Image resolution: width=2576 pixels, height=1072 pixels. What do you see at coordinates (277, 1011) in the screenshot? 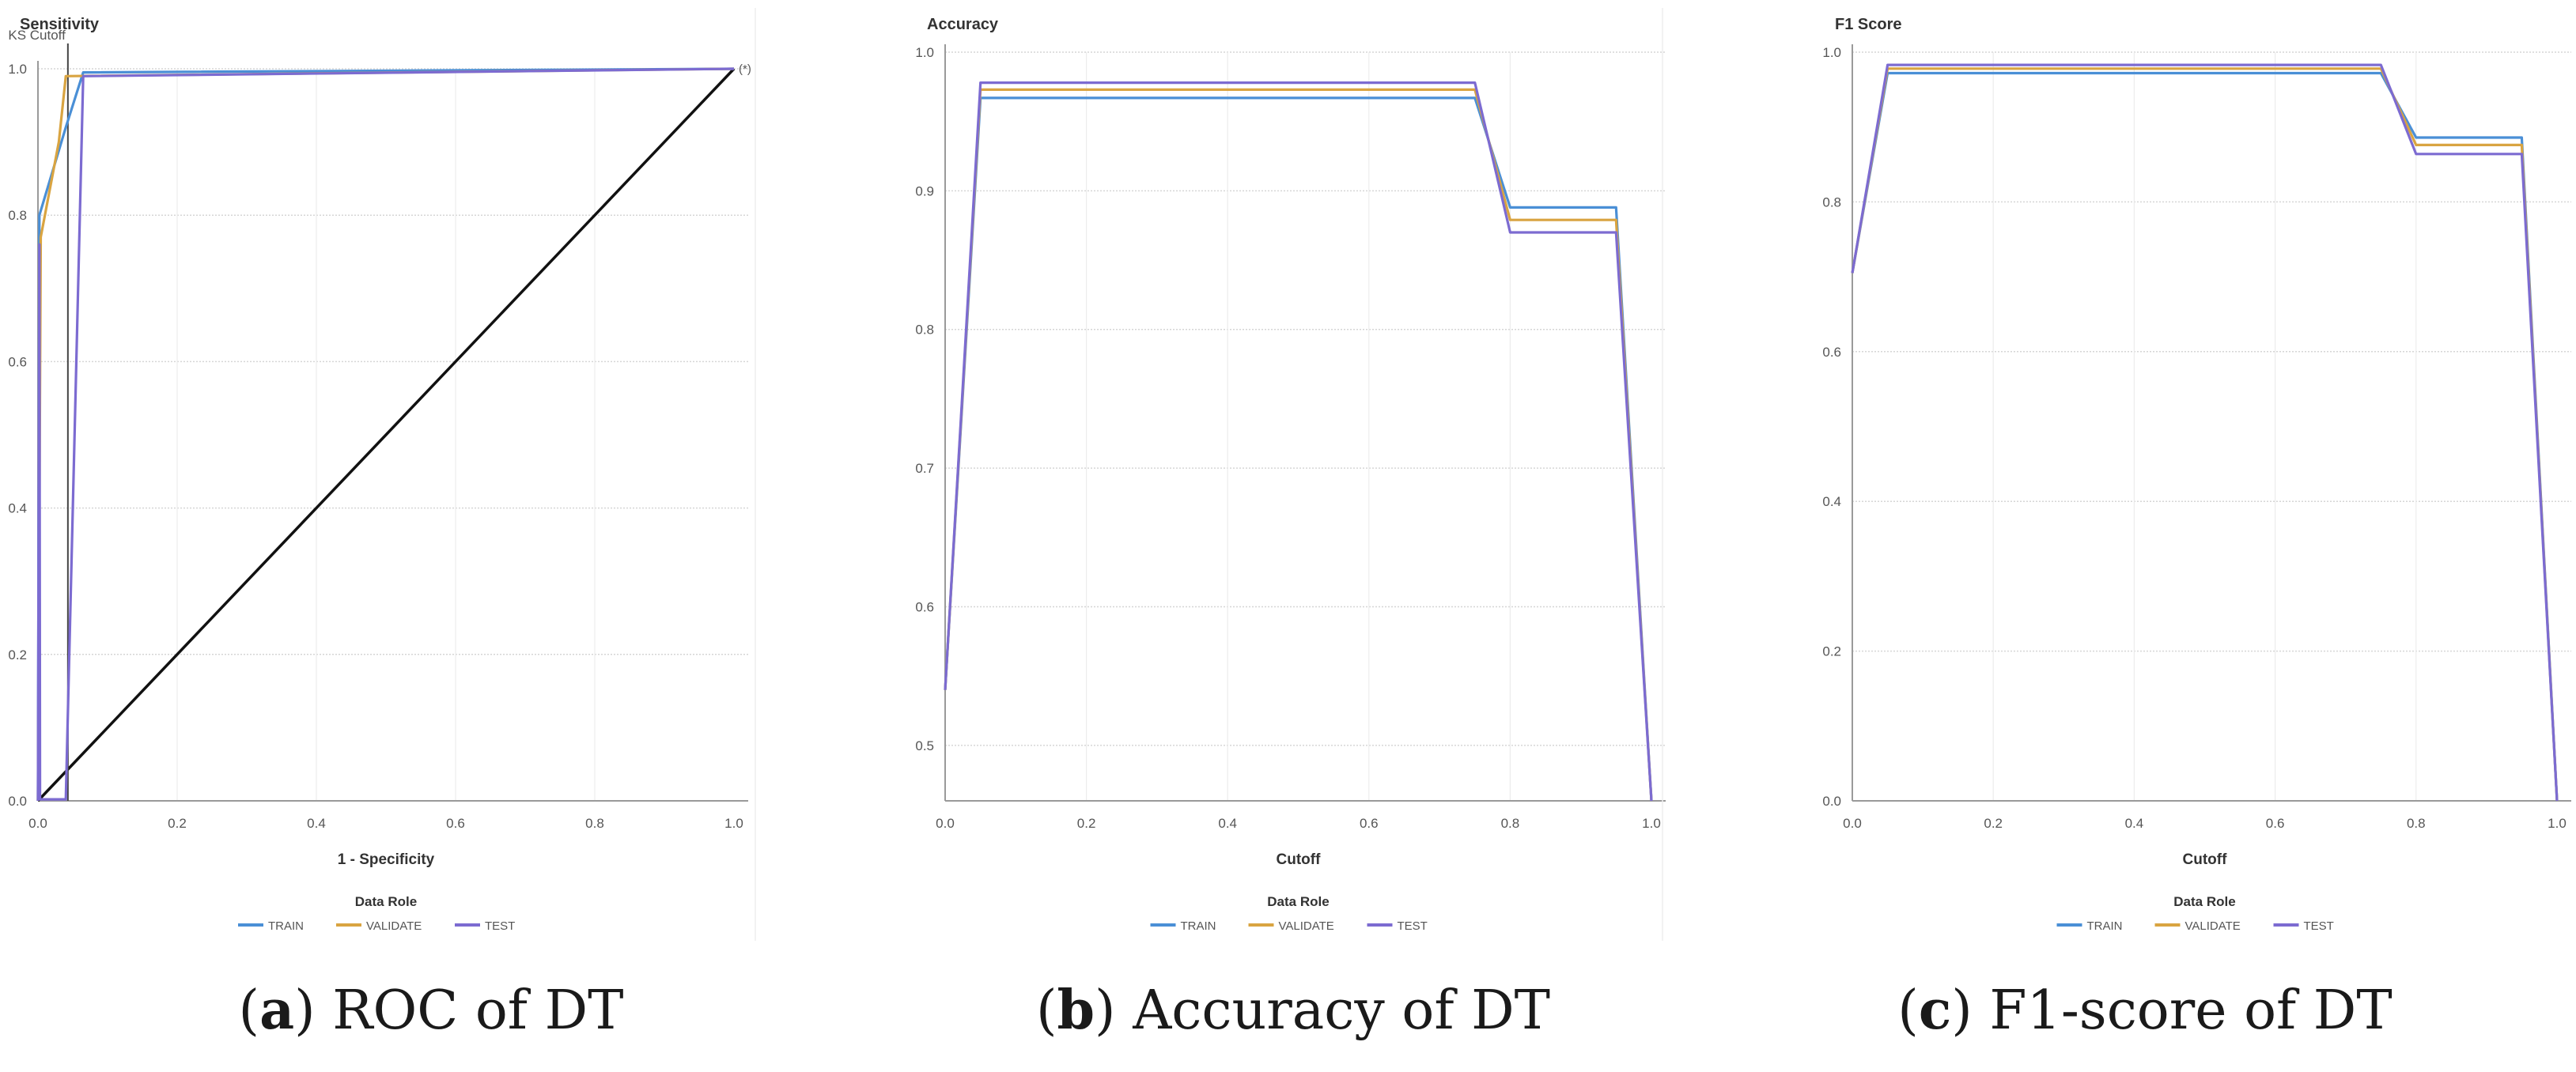
I see `caption-letter: a` at bounding box center [277, 1011].